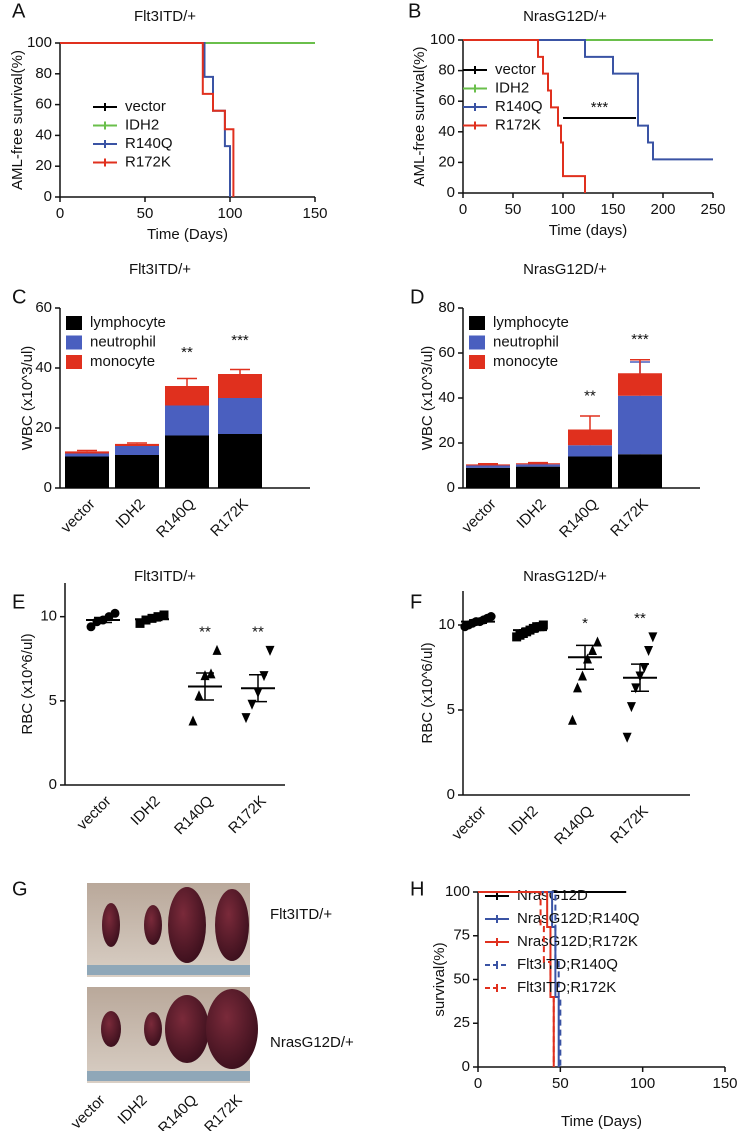 Image resolution: width=750 pixels, height=1131 pixels. What do you see at coordinates (27, 398) in the screenshot?
I see `y-axis-label: WBC (x10^3/ul)` at bounding box center [27, 398].